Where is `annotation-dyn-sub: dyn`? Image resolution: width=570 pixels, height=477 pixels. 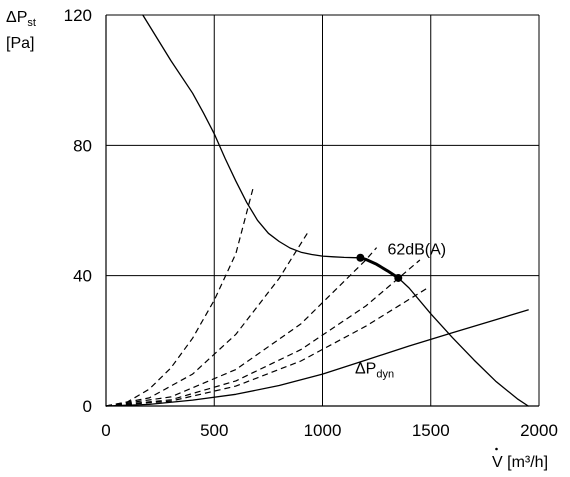 annotation-dyn-sub: dyn is located at coordinates (385, 374).